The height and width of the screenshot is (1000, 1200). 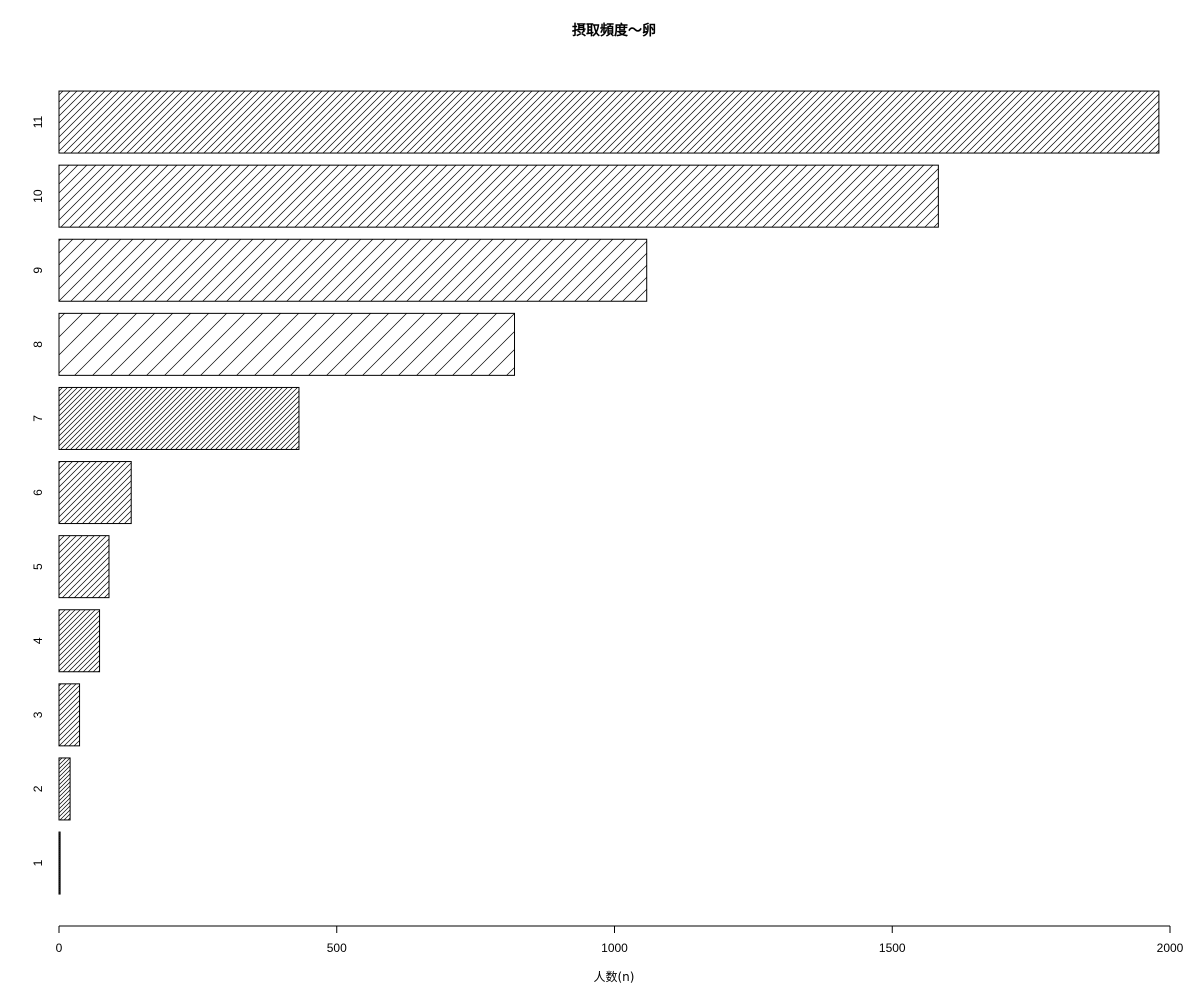 I want to click on y-tick-label-7: 7, so click(x=38, y=418).